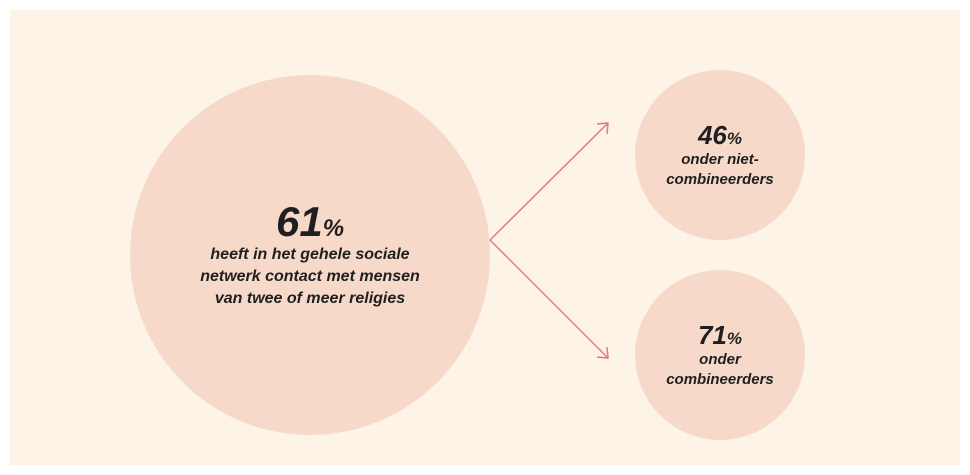 The width and height of the screenshot is (970, 475). I want to click on arrow-up, so click(549, 181).